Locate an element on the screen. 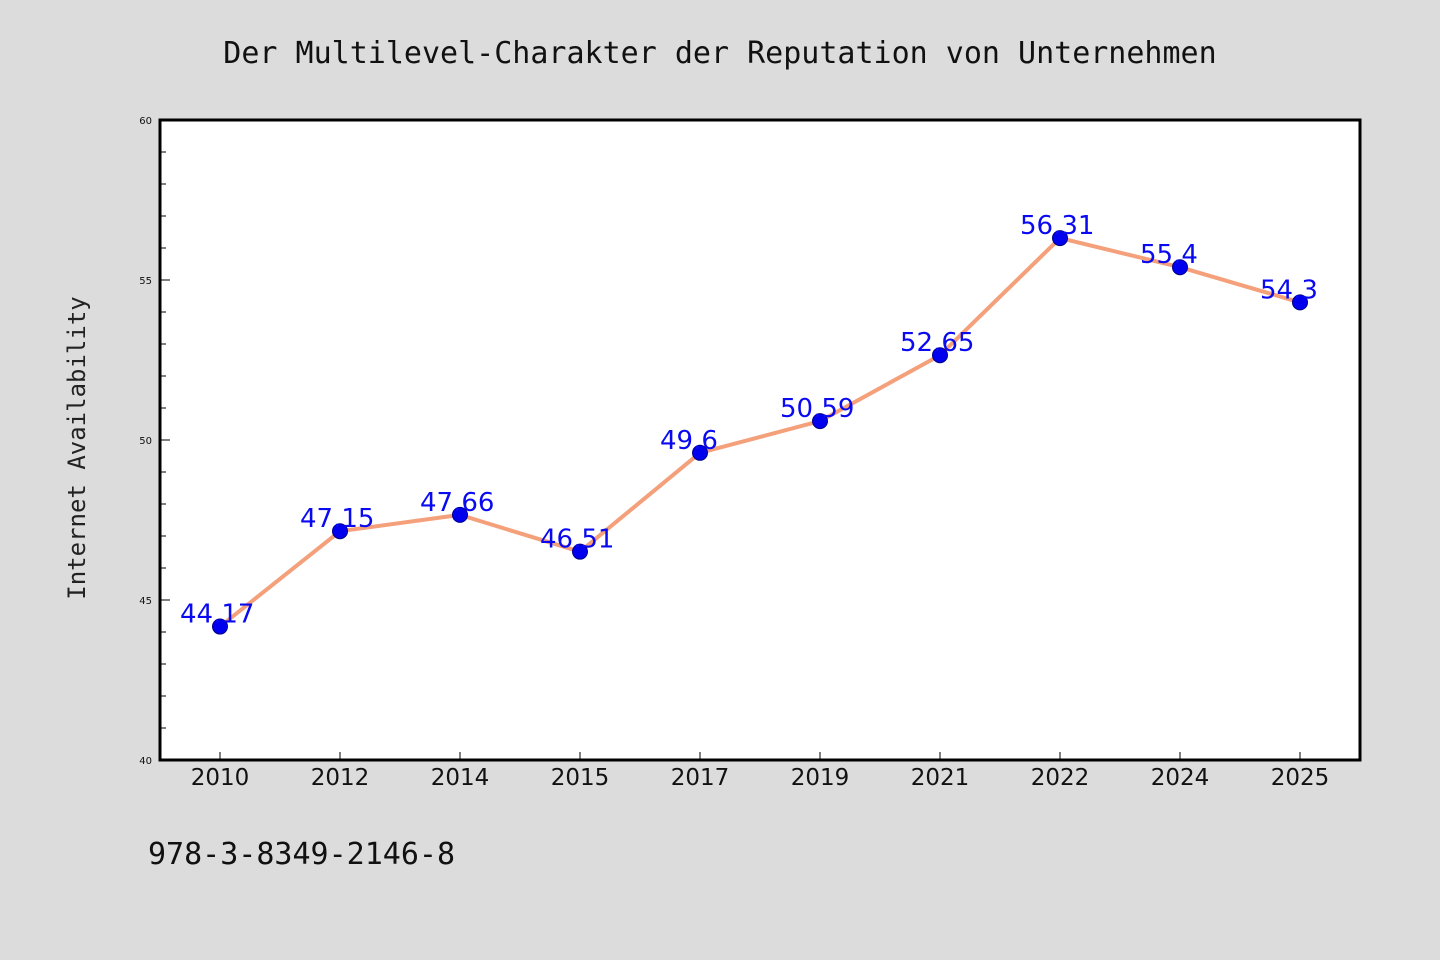 Image resolution: width=1440 pixels, height=960 pixels. y-tick-label: 60 is located at coordinates (145, 121).